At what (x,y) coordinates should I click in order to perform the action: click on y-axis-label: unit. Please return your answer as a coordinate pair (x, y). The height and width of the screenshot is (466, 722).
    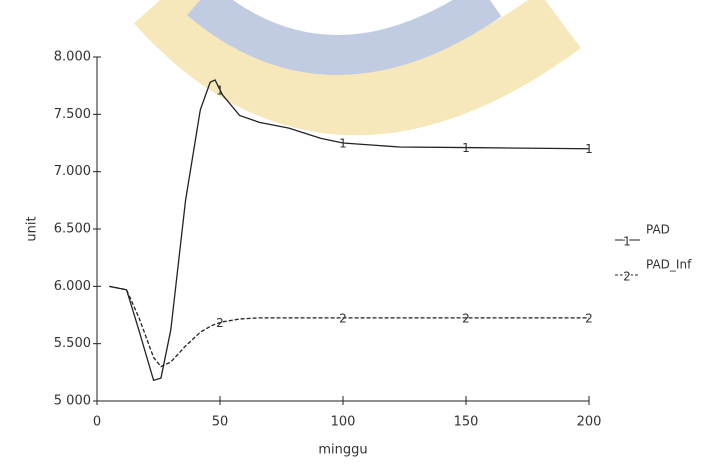
    Looking at the image, I should click on (32, 228).